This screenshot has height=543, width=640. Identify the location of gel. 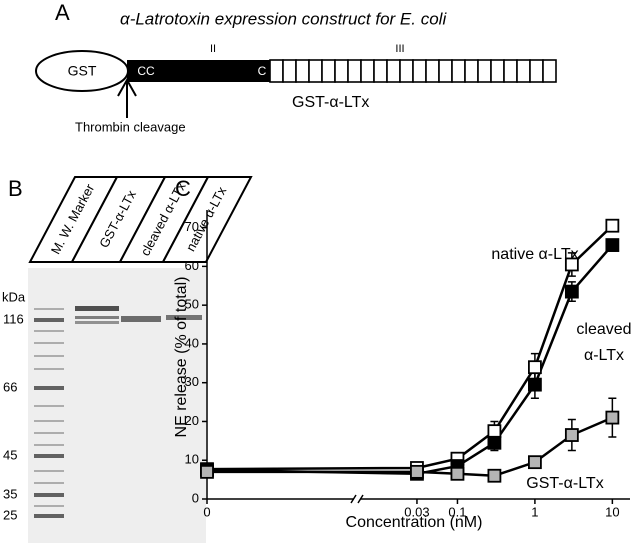
(117, 405).